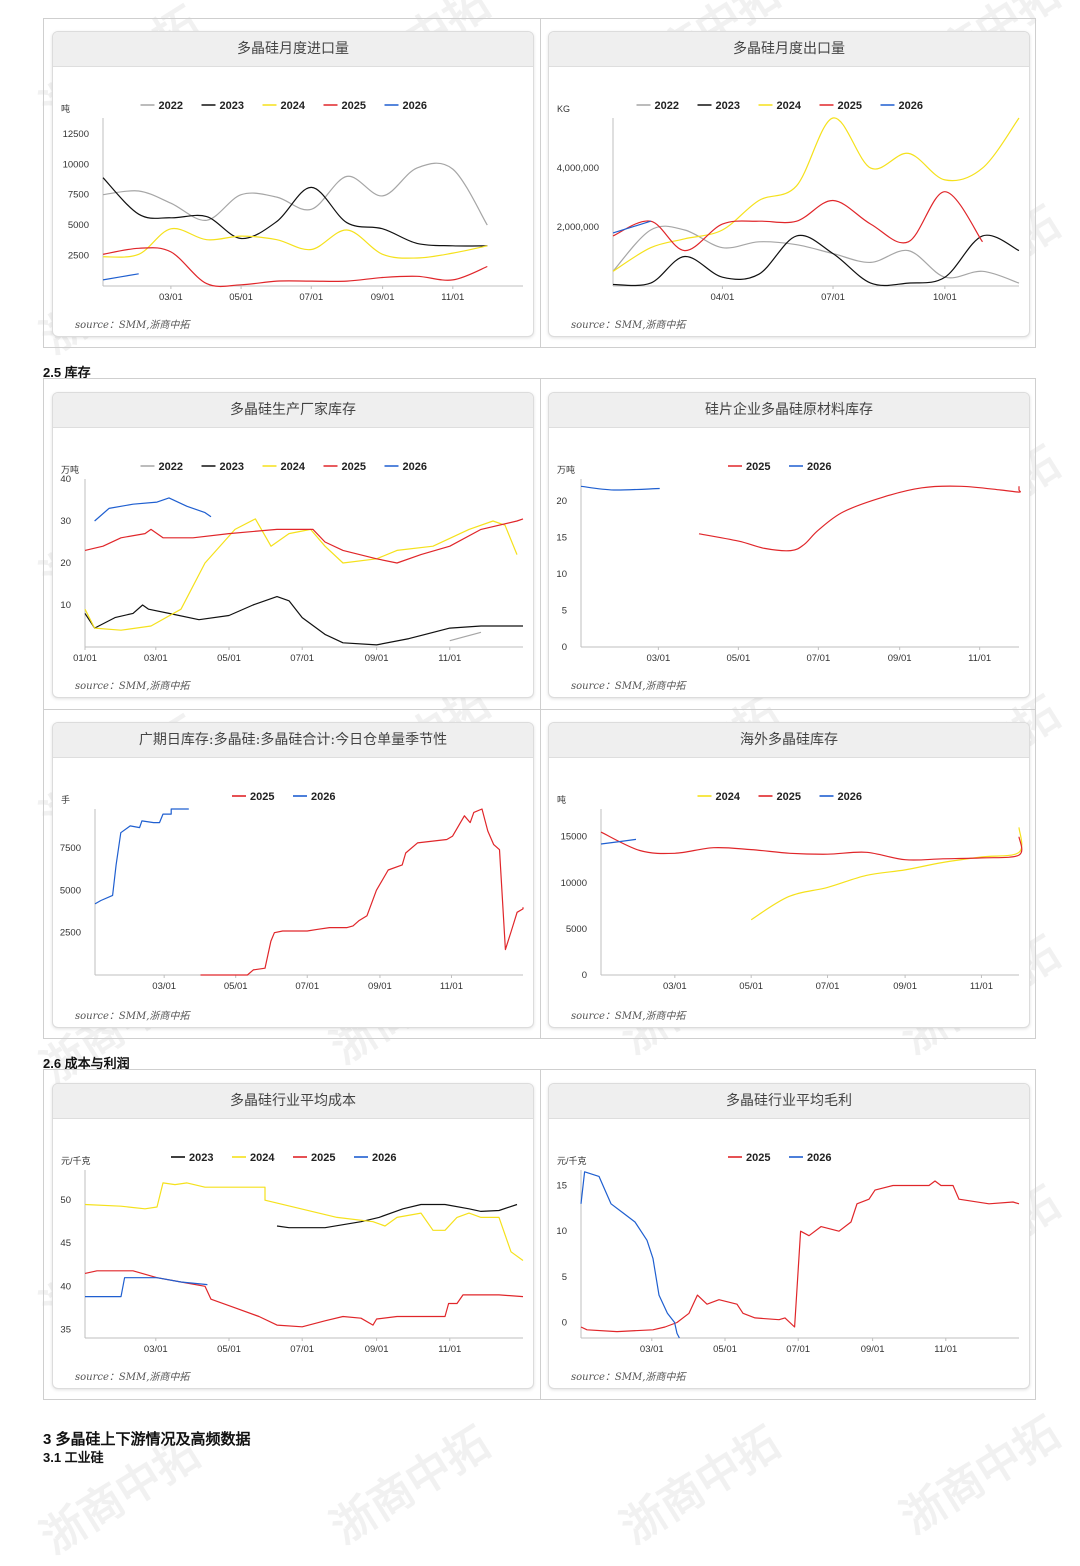  Describe the element at coordinates (758, 1158) in the screenshot. I see `legend-label: 2025` at that location.